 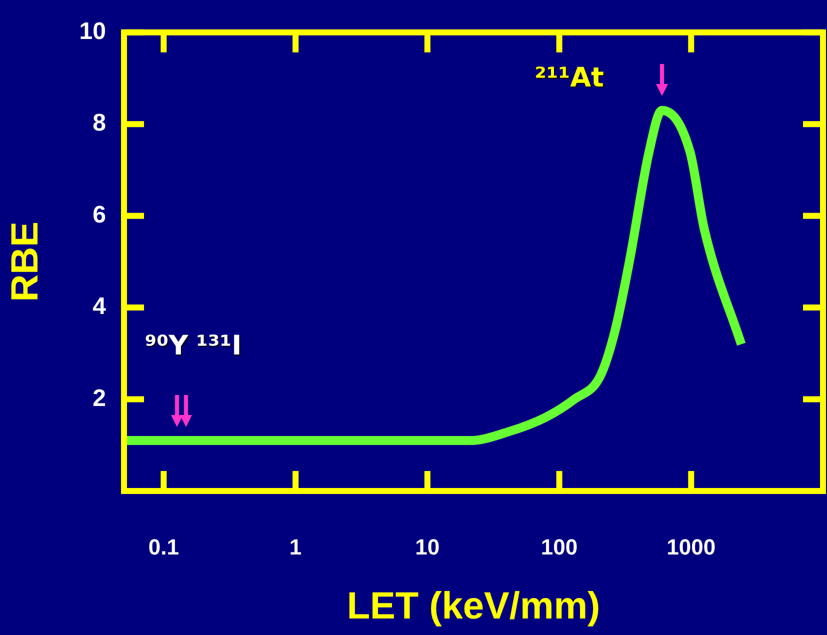 What do you see at coordinates (569, 78) in the screenshot?
I see `annotation: ²¹¹At` at bounding box center [569, 78].